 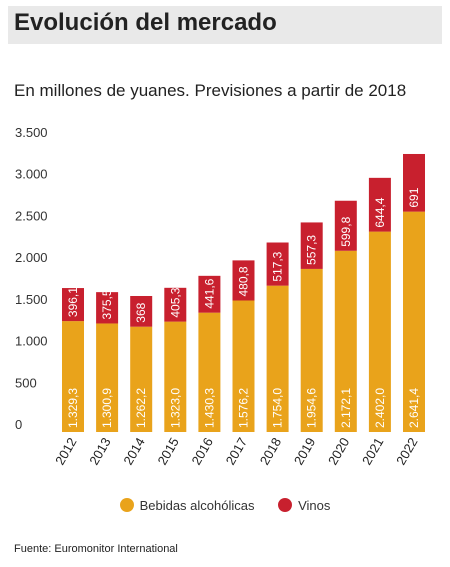 I want to click on x-tick-label: 2019, so click(x=304, y=451).